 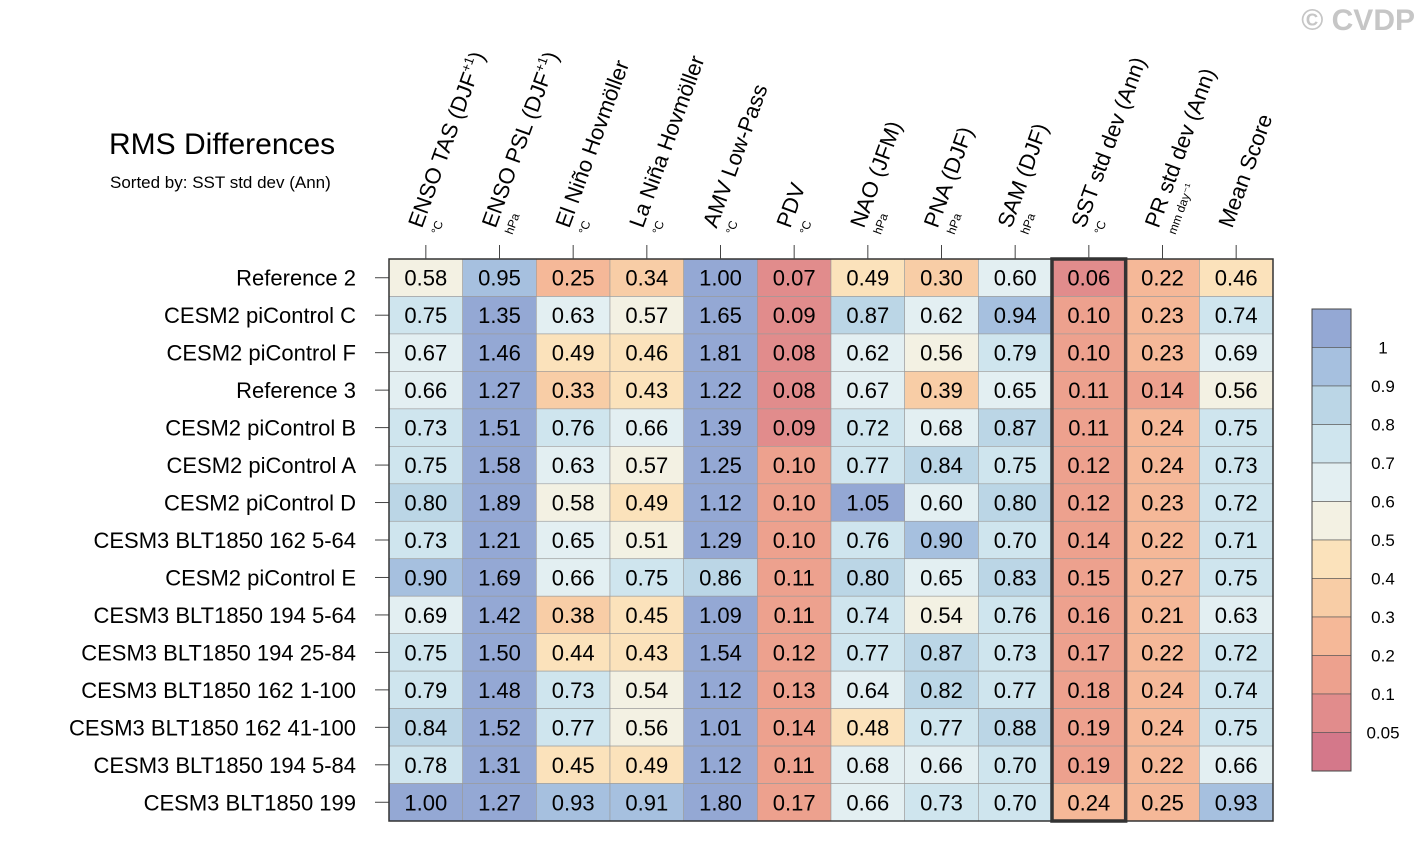 I want to click on cell-value-label: 1.12, so click(x=720, y=765).